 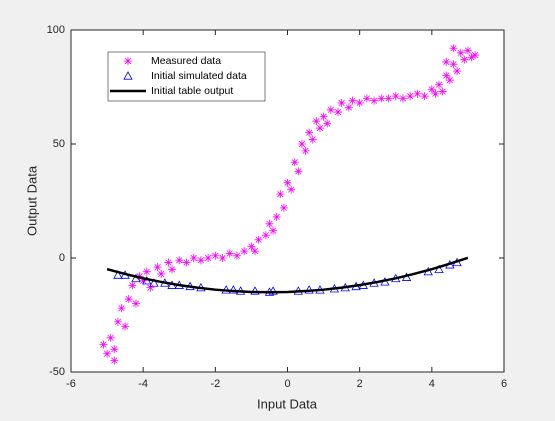 What do you see at coordinates (504, 384) in the screenshot?
I see `x-tick-label: 6` at bounding box center [504, 384].